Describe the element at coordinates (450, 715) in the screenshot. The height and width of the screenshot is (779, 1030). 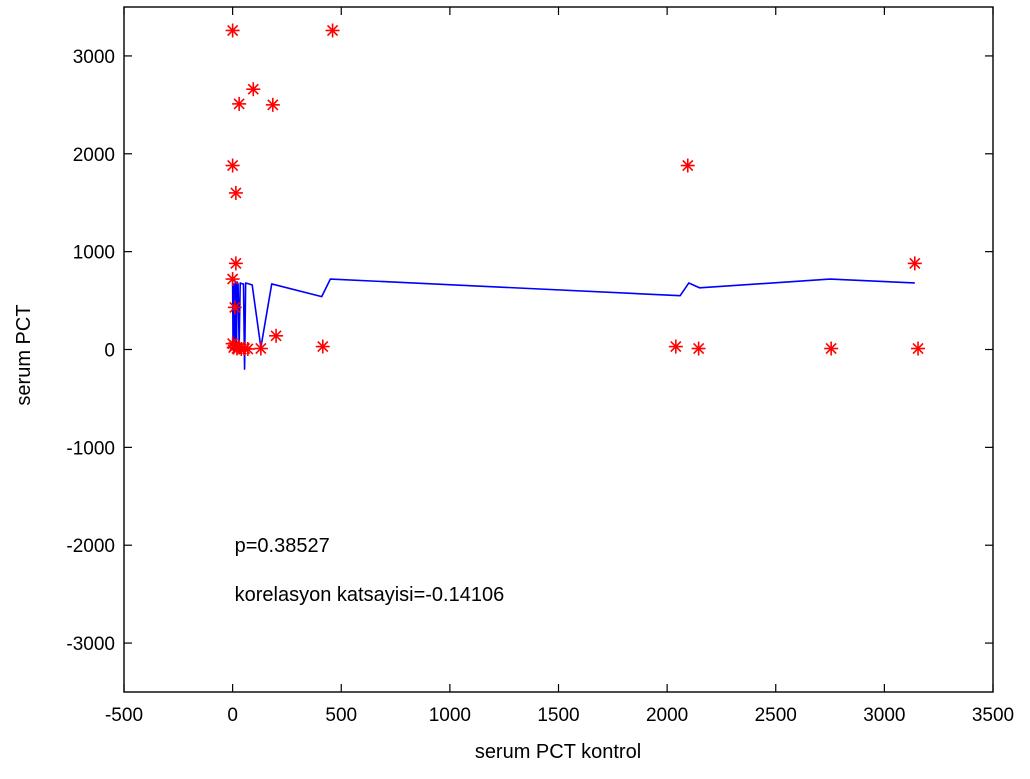
I see `x-tick-label: 1000` at that location.